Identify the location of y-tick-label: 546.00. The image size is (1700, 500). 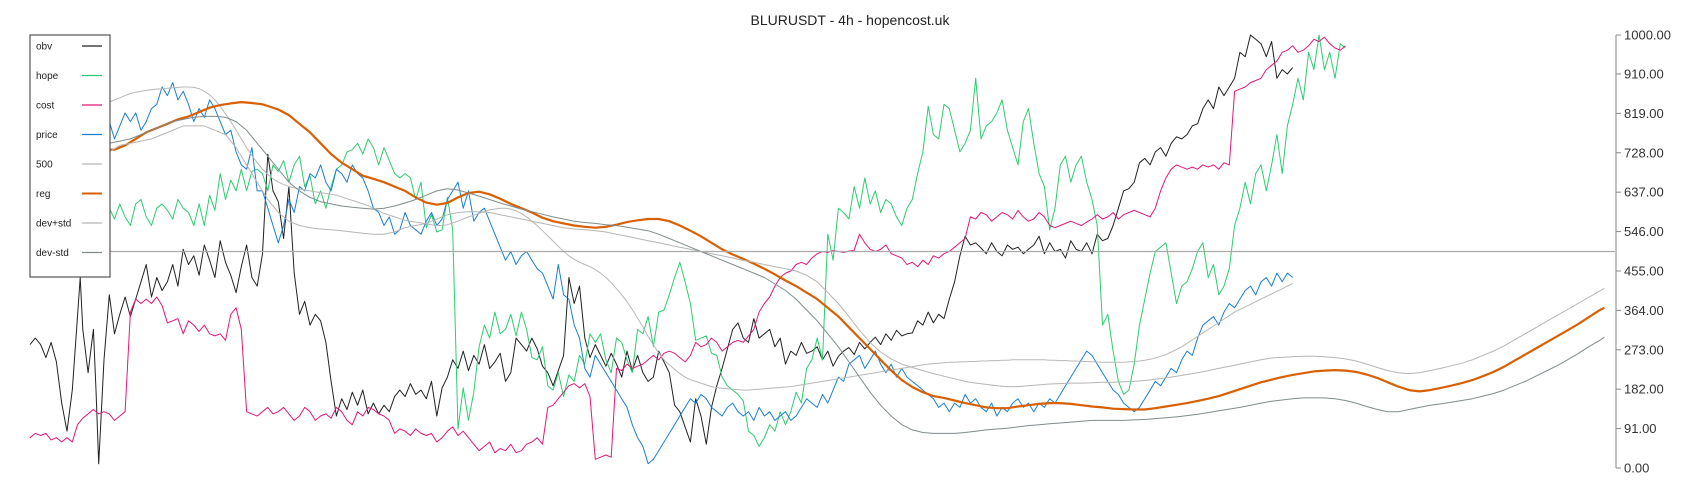
(1644, 231).